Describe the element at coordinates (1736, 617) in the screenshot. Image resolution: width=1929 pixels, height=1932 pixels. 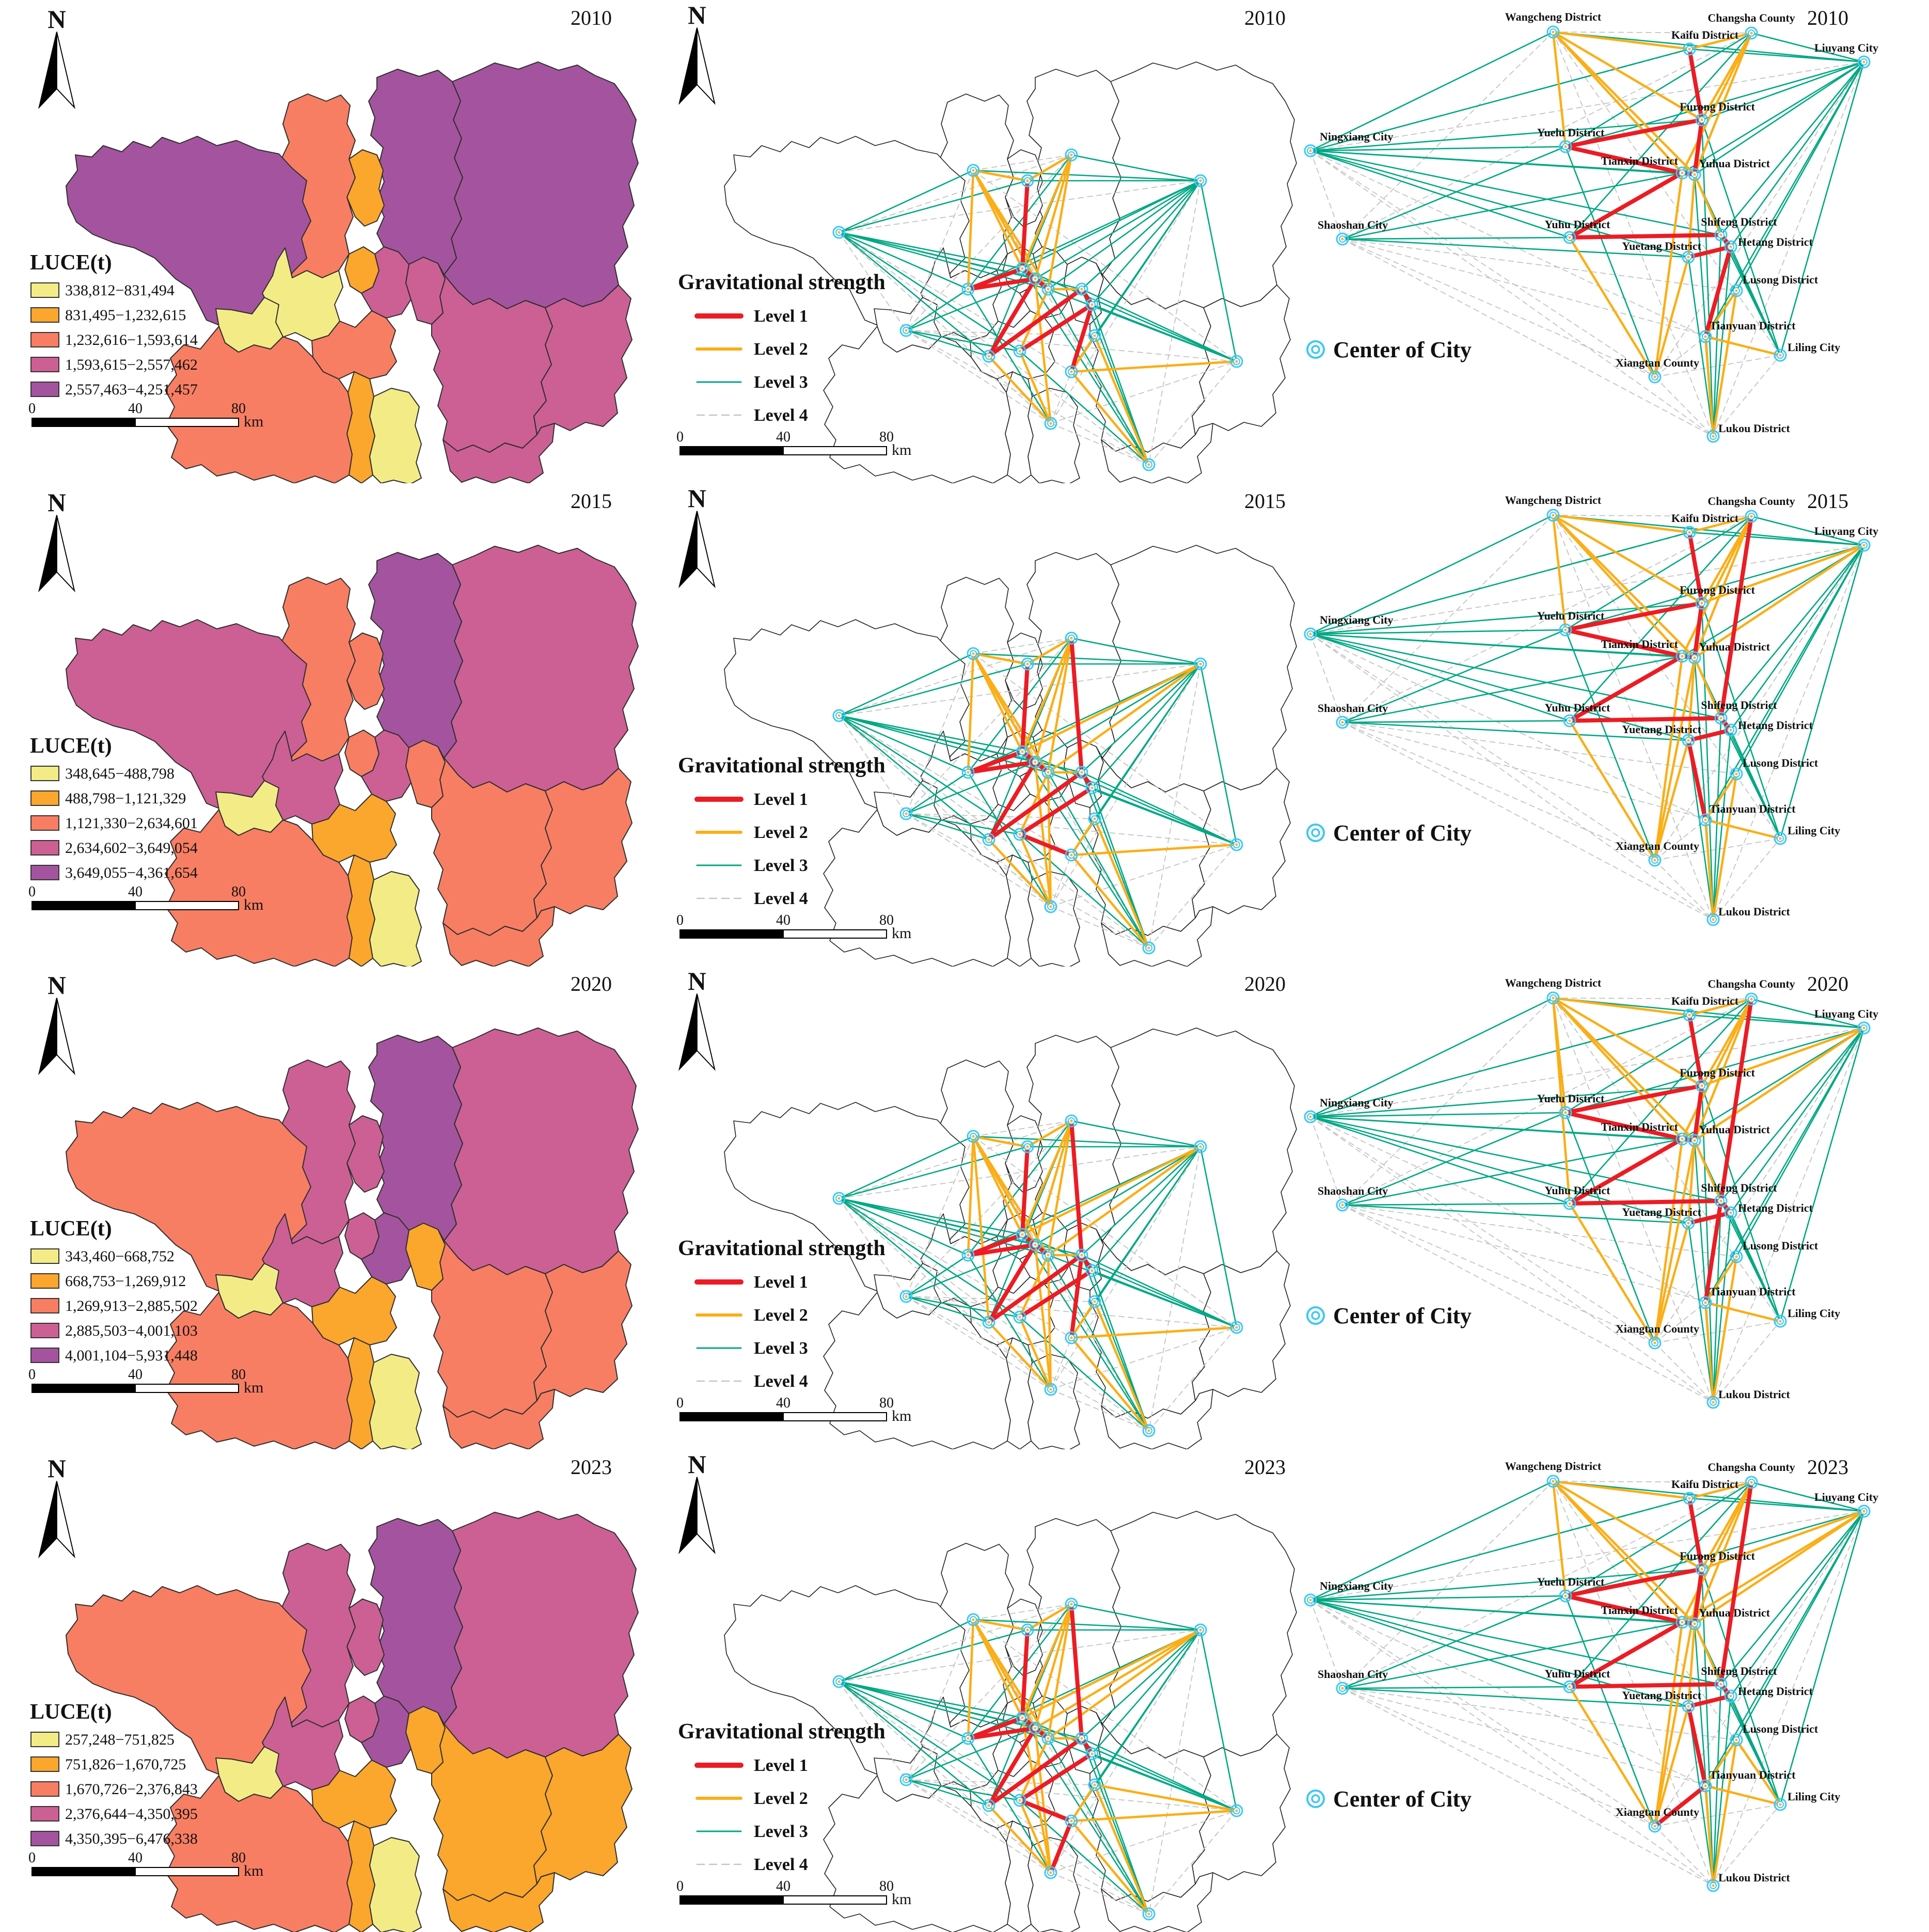
I see `edge-cc-sf` at that location.